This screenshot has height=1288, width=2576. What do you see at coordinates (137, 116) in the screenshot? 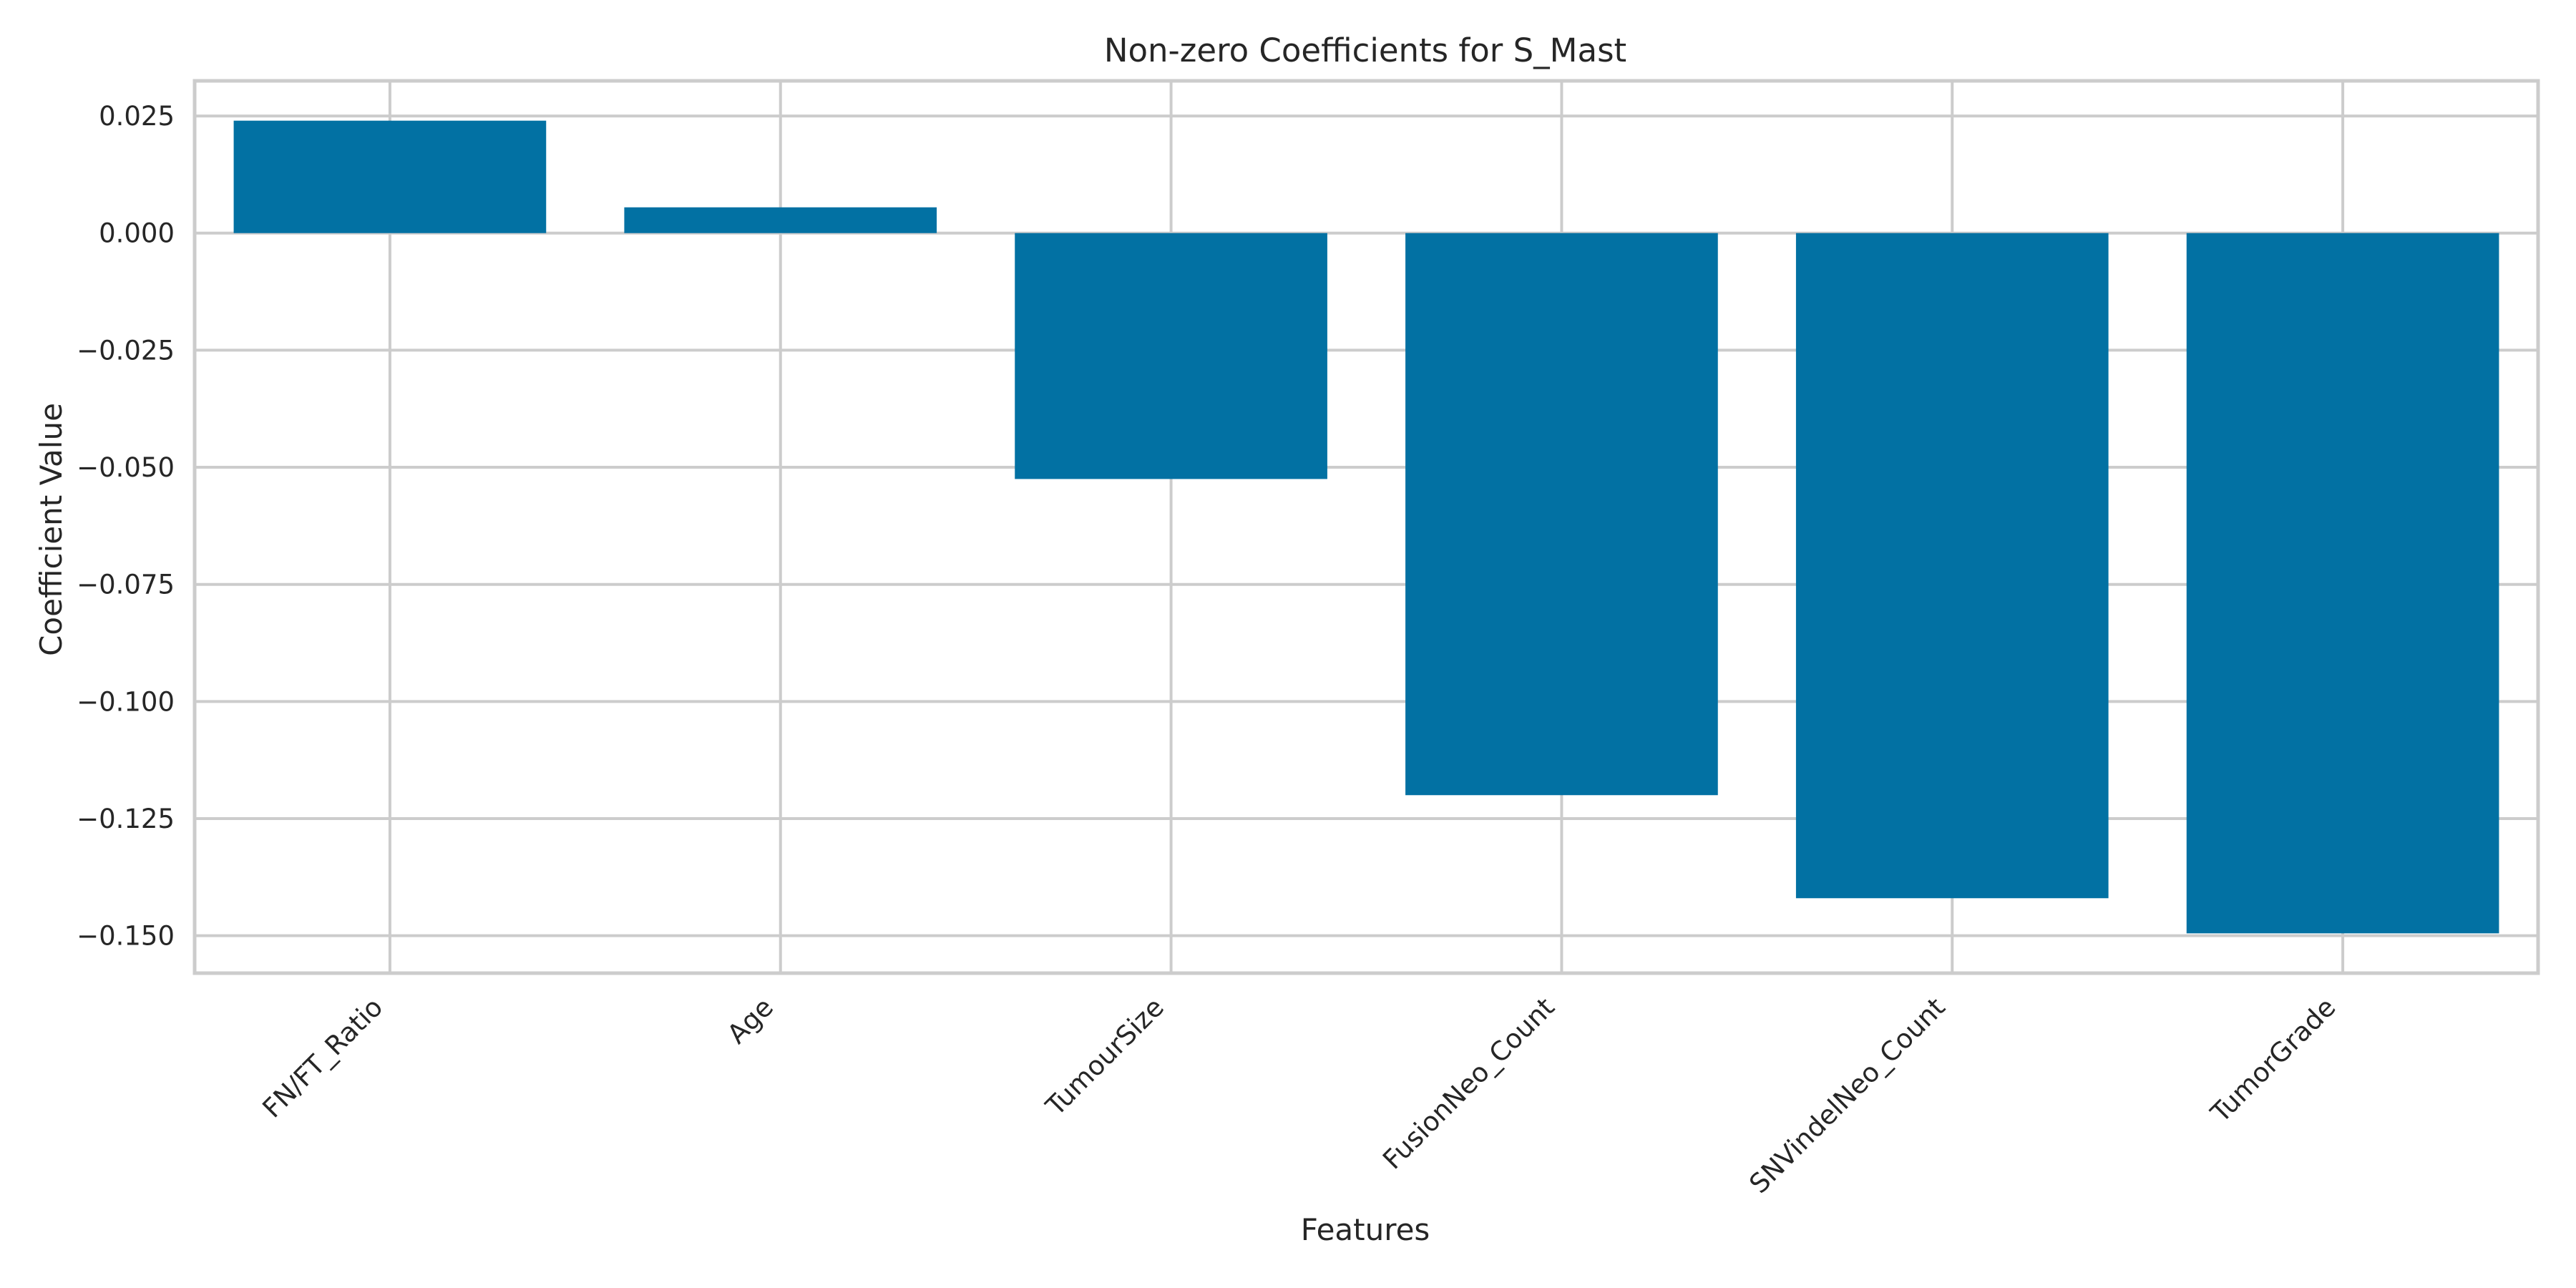
I see `y-tick-label: 0.025` at bounding box center [137, 116].